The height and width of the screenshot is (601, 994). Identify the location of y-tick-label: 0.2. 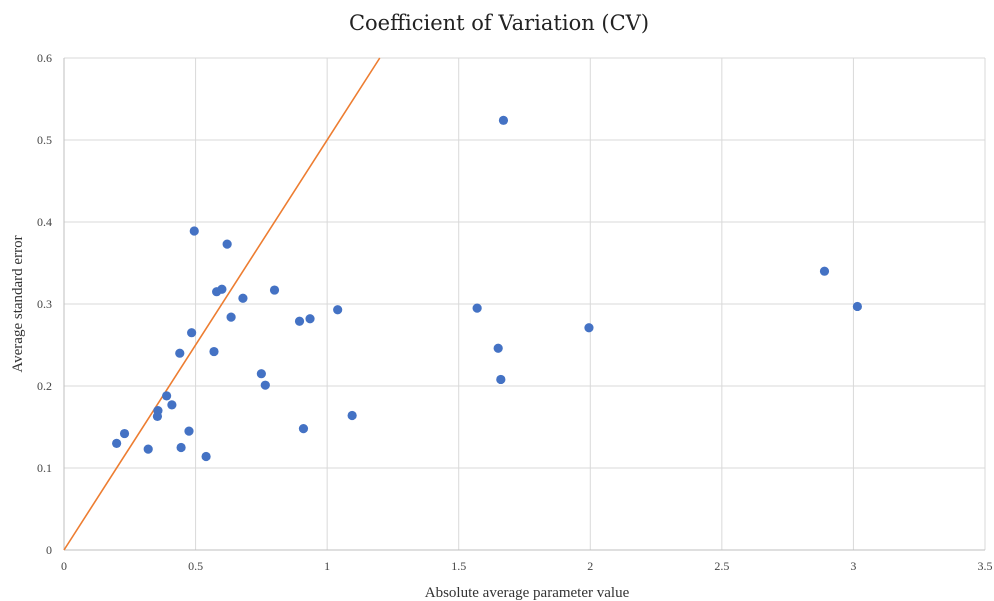
(44, 386).